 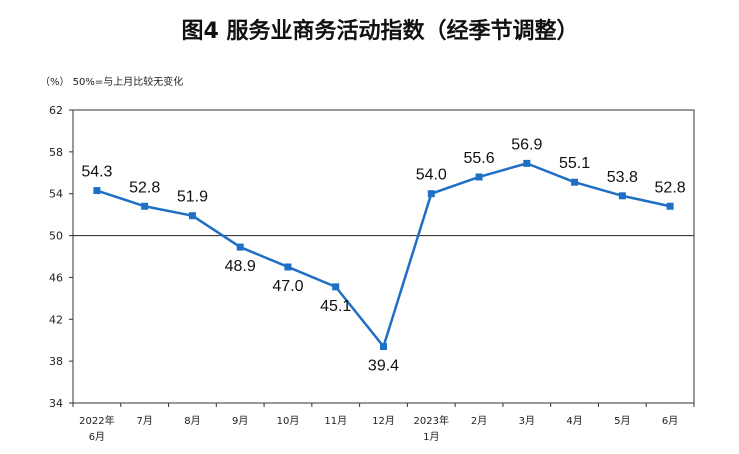 What do you see at coordinates (574, 163) in the screenshot?
I see `data-label: 55.1` at bounding box center [574, 163].